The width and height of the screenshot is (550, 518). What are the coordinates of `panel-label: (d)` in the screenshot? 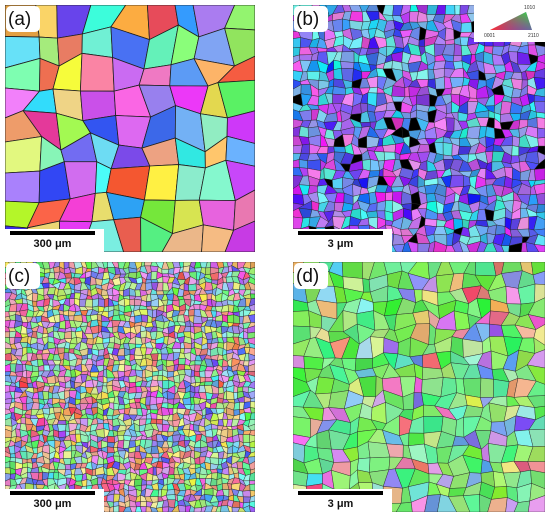 It's located at (307, 276).